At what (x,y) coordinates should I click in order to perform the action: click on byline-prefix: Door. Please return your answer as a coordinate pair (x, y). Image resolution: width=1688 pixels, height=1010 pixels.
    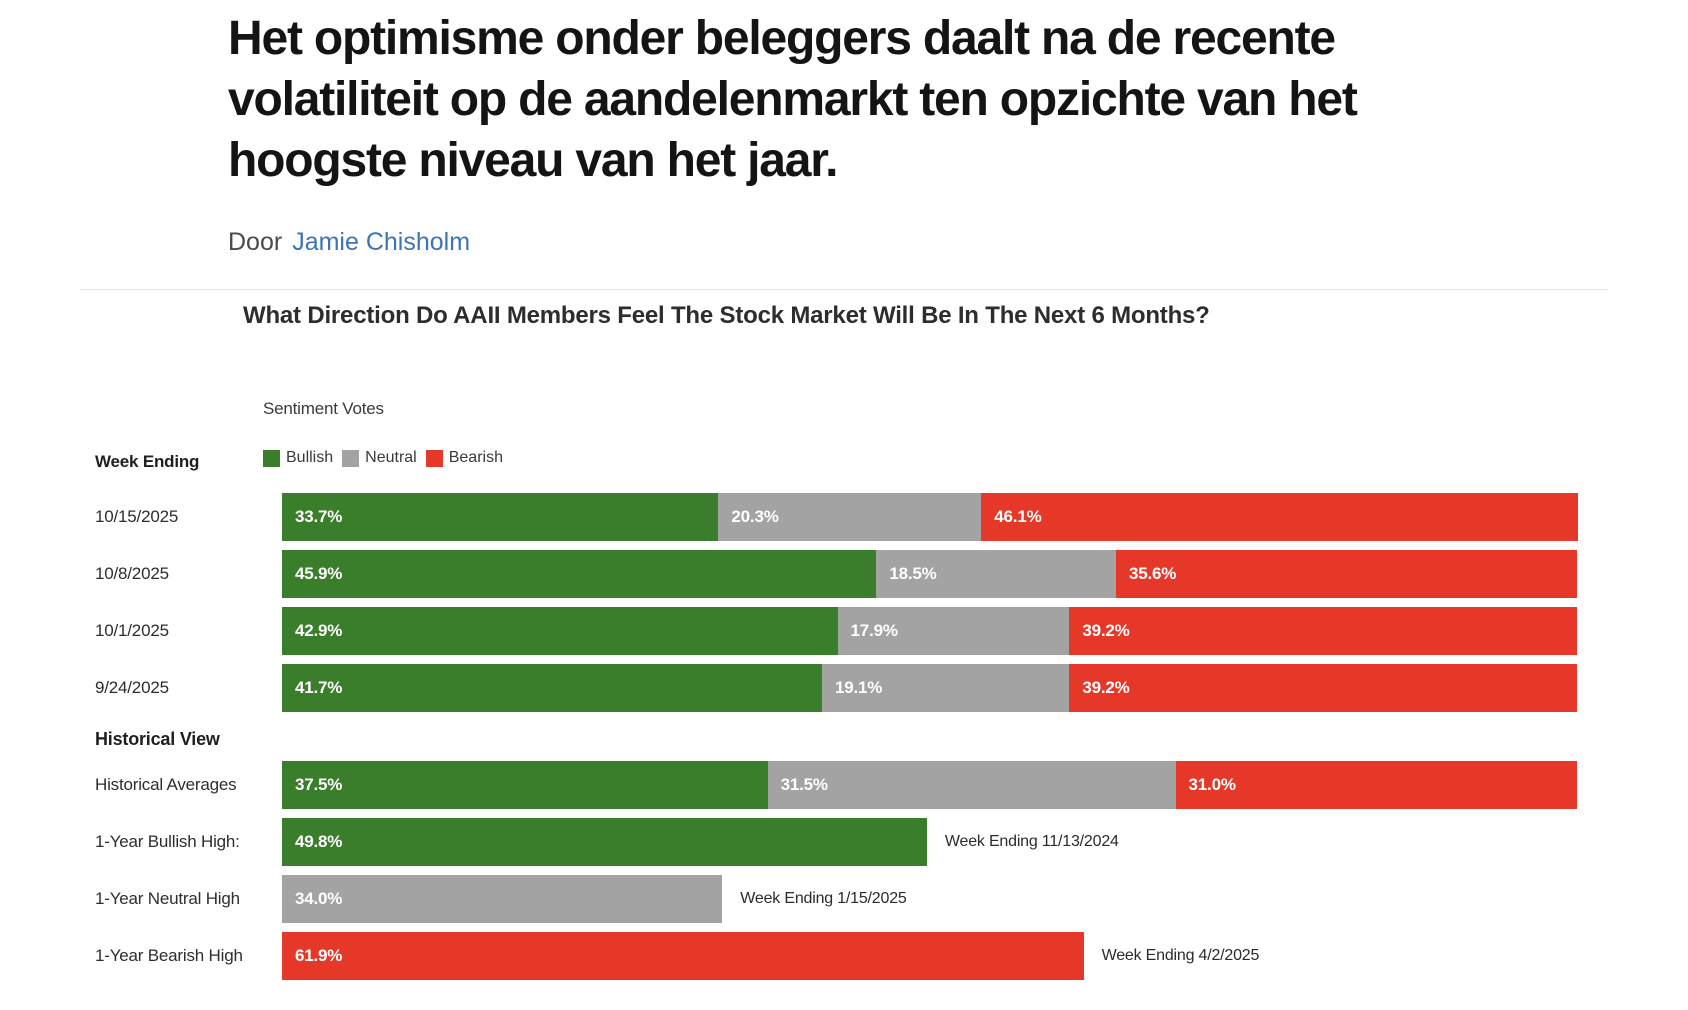
    Looking at the image, I should click on (255, 242).